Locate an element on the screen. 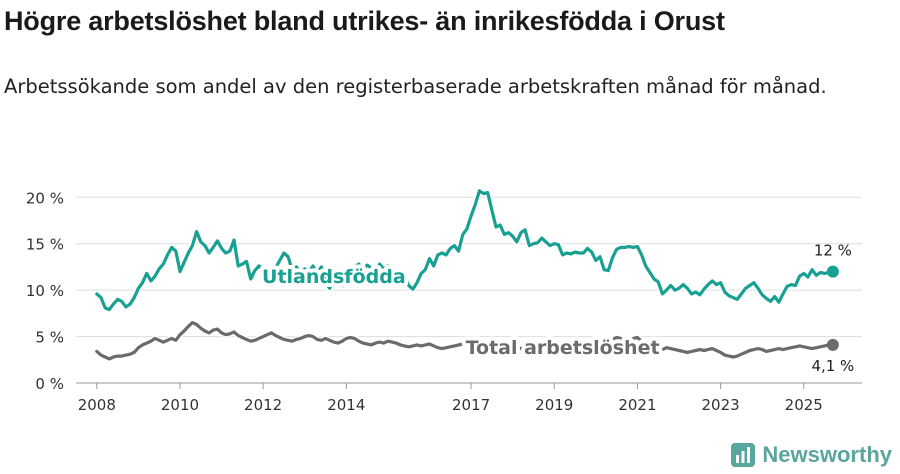  series-line-total is located at coordinates (465, 341).